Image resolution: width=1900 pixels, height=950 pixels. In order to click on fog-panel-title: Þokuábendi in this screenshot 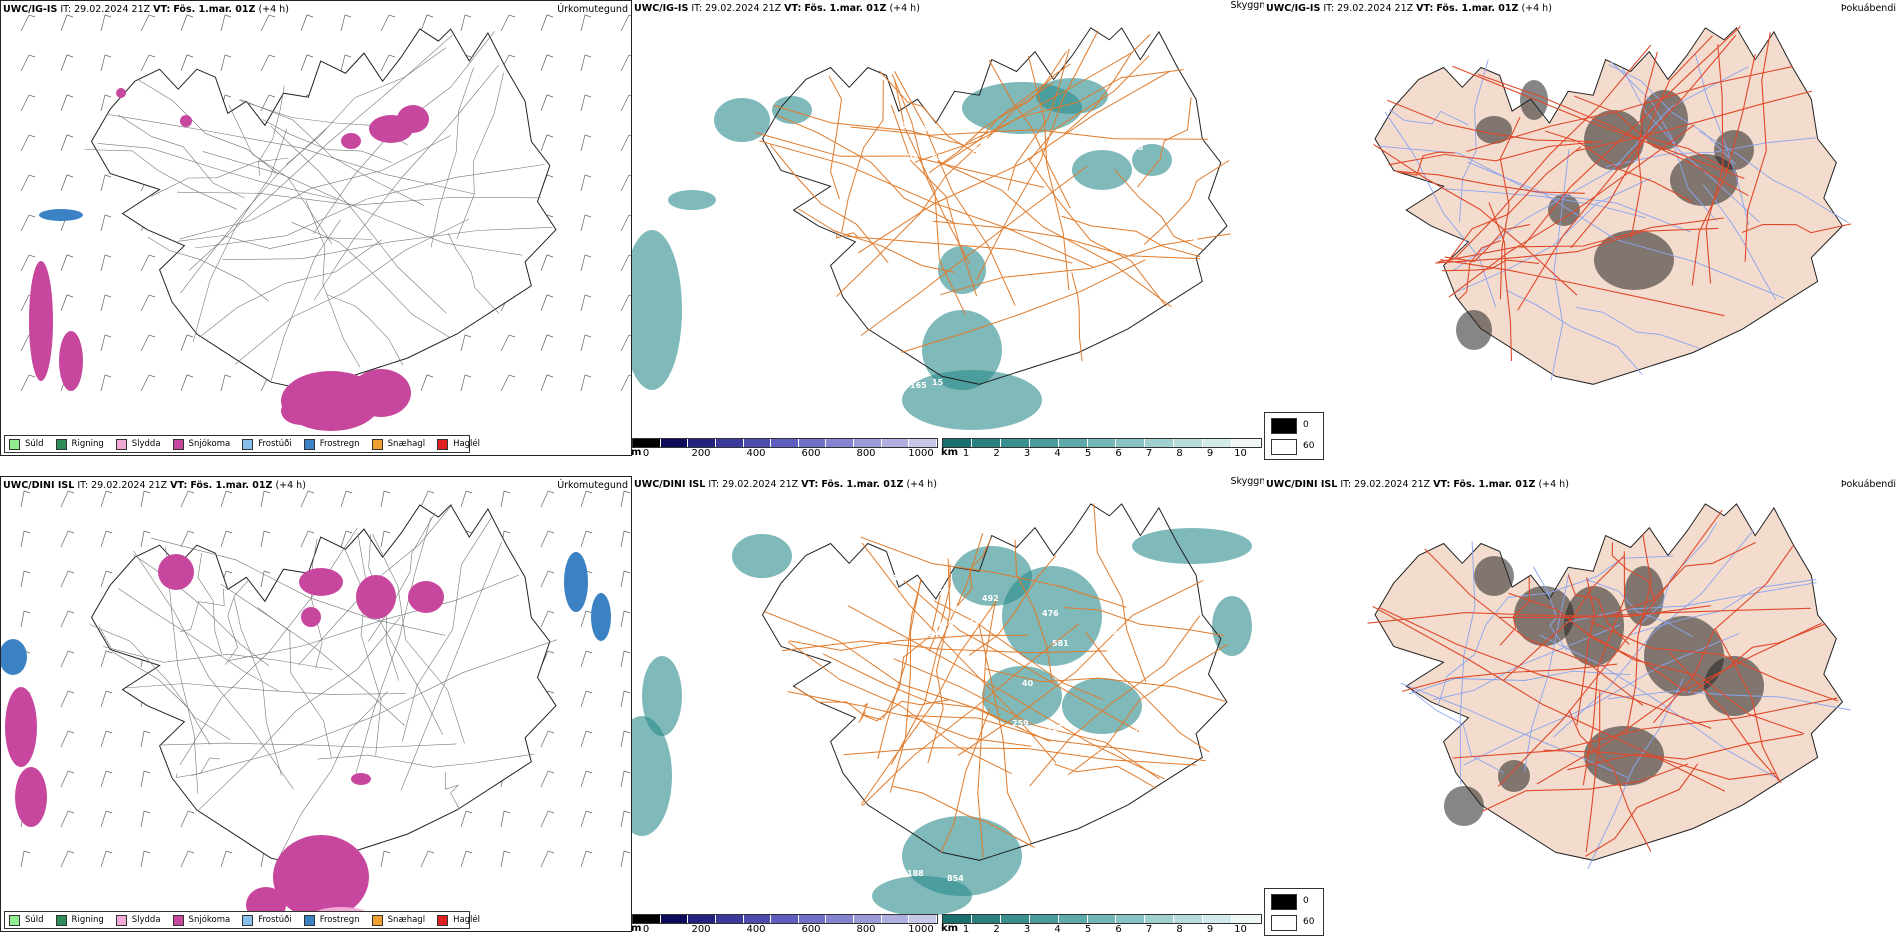, I will do `click(1868, 484)`.